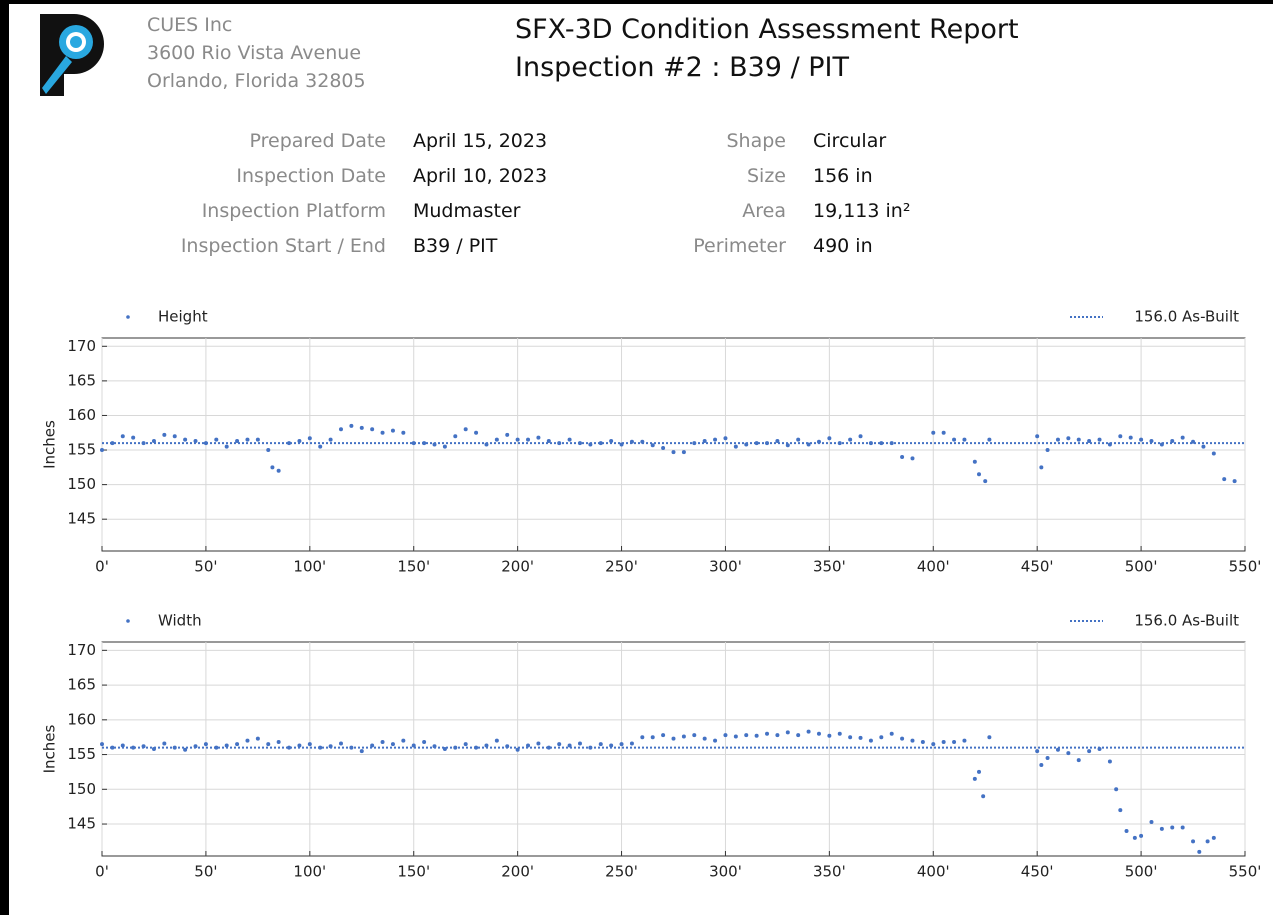 This screenshot has height=915, width=1273. Describe the element at coordinates (480, 141) in the screenshot. I see `field-value: April 15, 2023` at that location.